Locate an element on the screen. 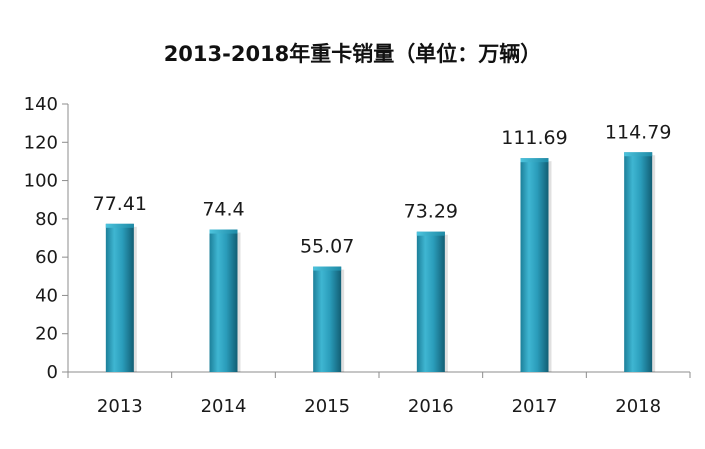 The image size is (705, 449). bar-2015 is located at coordinates (327, 319).